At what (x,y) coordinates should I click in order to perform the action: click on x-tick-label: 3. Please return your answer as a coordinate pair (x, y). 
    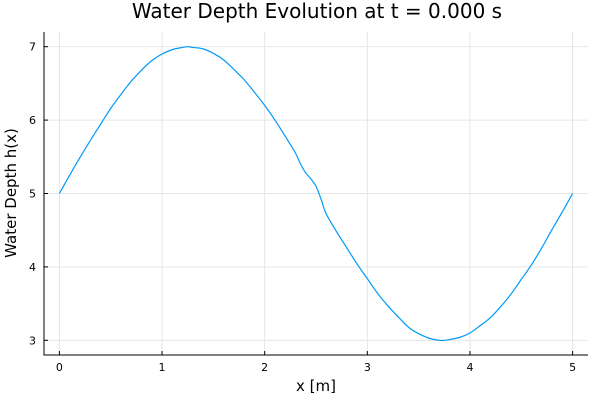
    Looking at the image, I should click on (367, 367).